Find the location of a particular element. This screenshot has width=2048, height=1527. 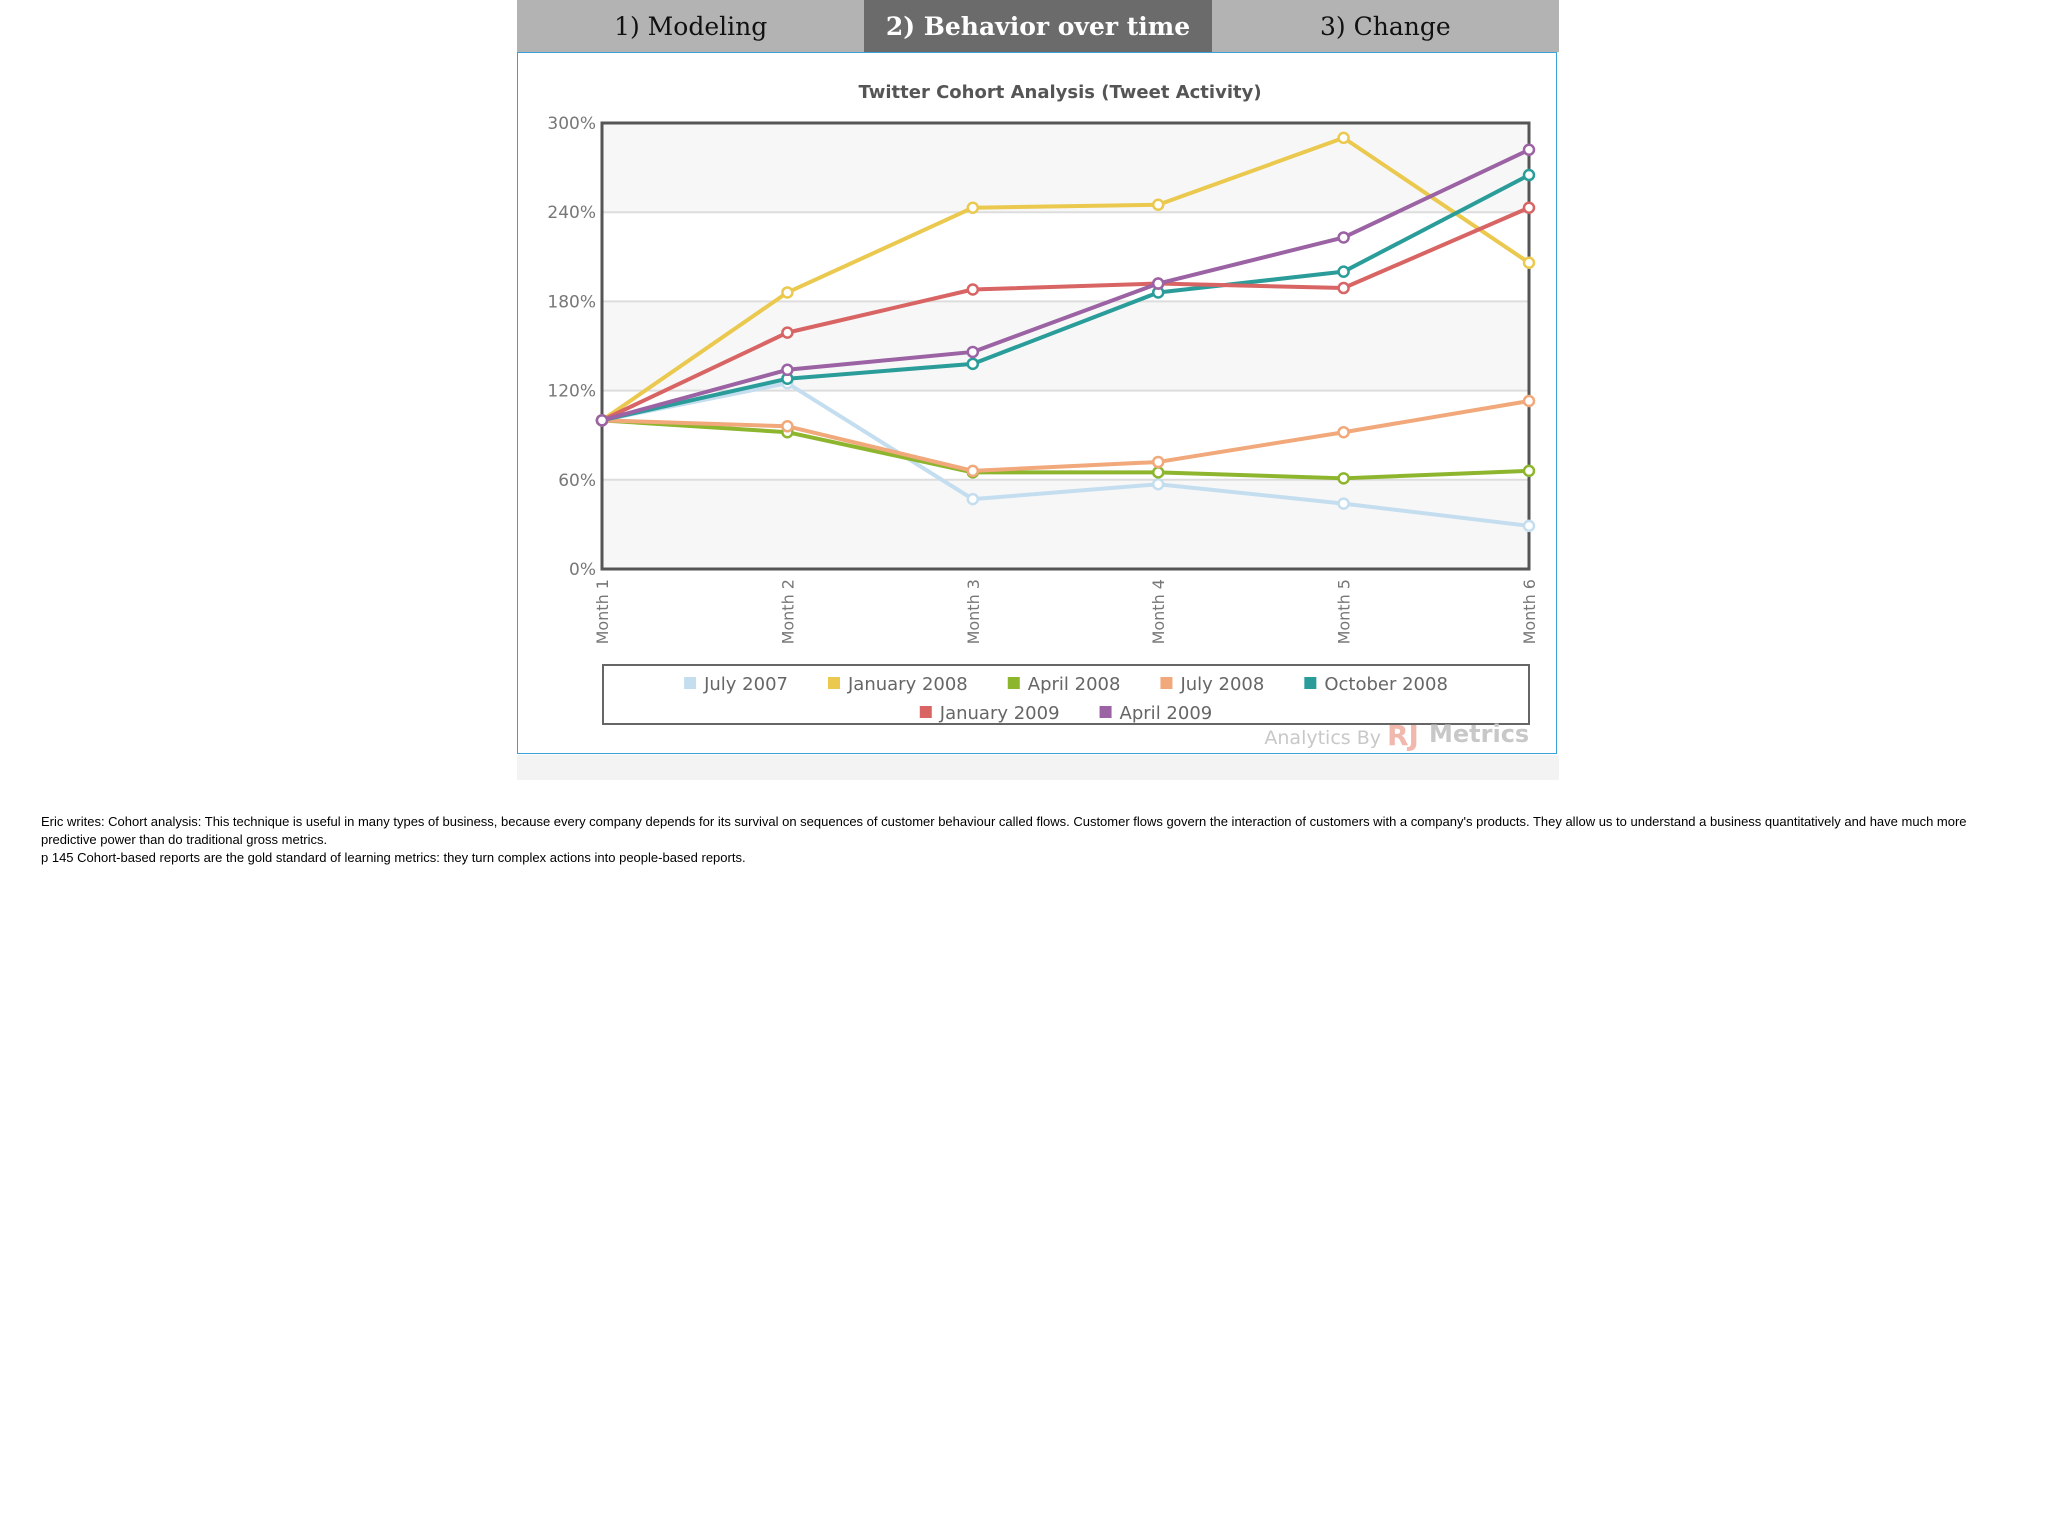

frame-footer-bar is located at coordinates (1038, 767).